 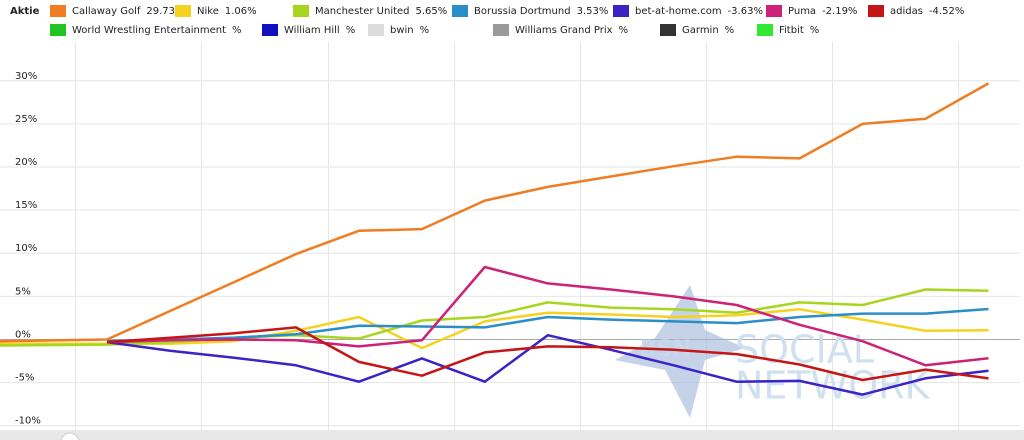 What do you see at coordinates (28, 421) in the screenshot?
I see `y-tick-label: -10%` at bounding box center [28, 421].